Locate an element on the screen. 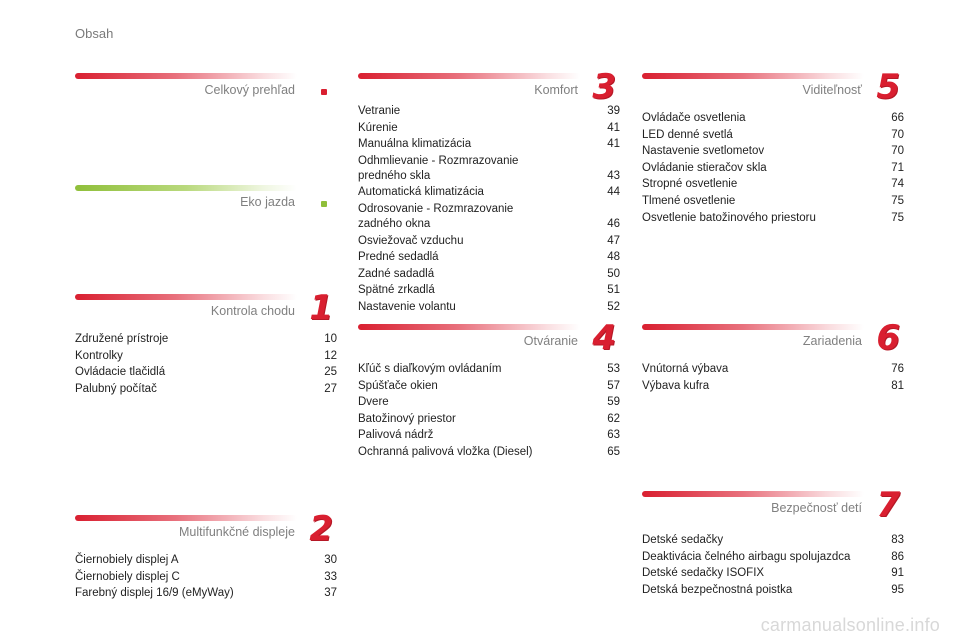 The image size is (960, 640). toc-entry: Osvetlenie batožinového priestoru 75 is located at coordinates (773, 218).